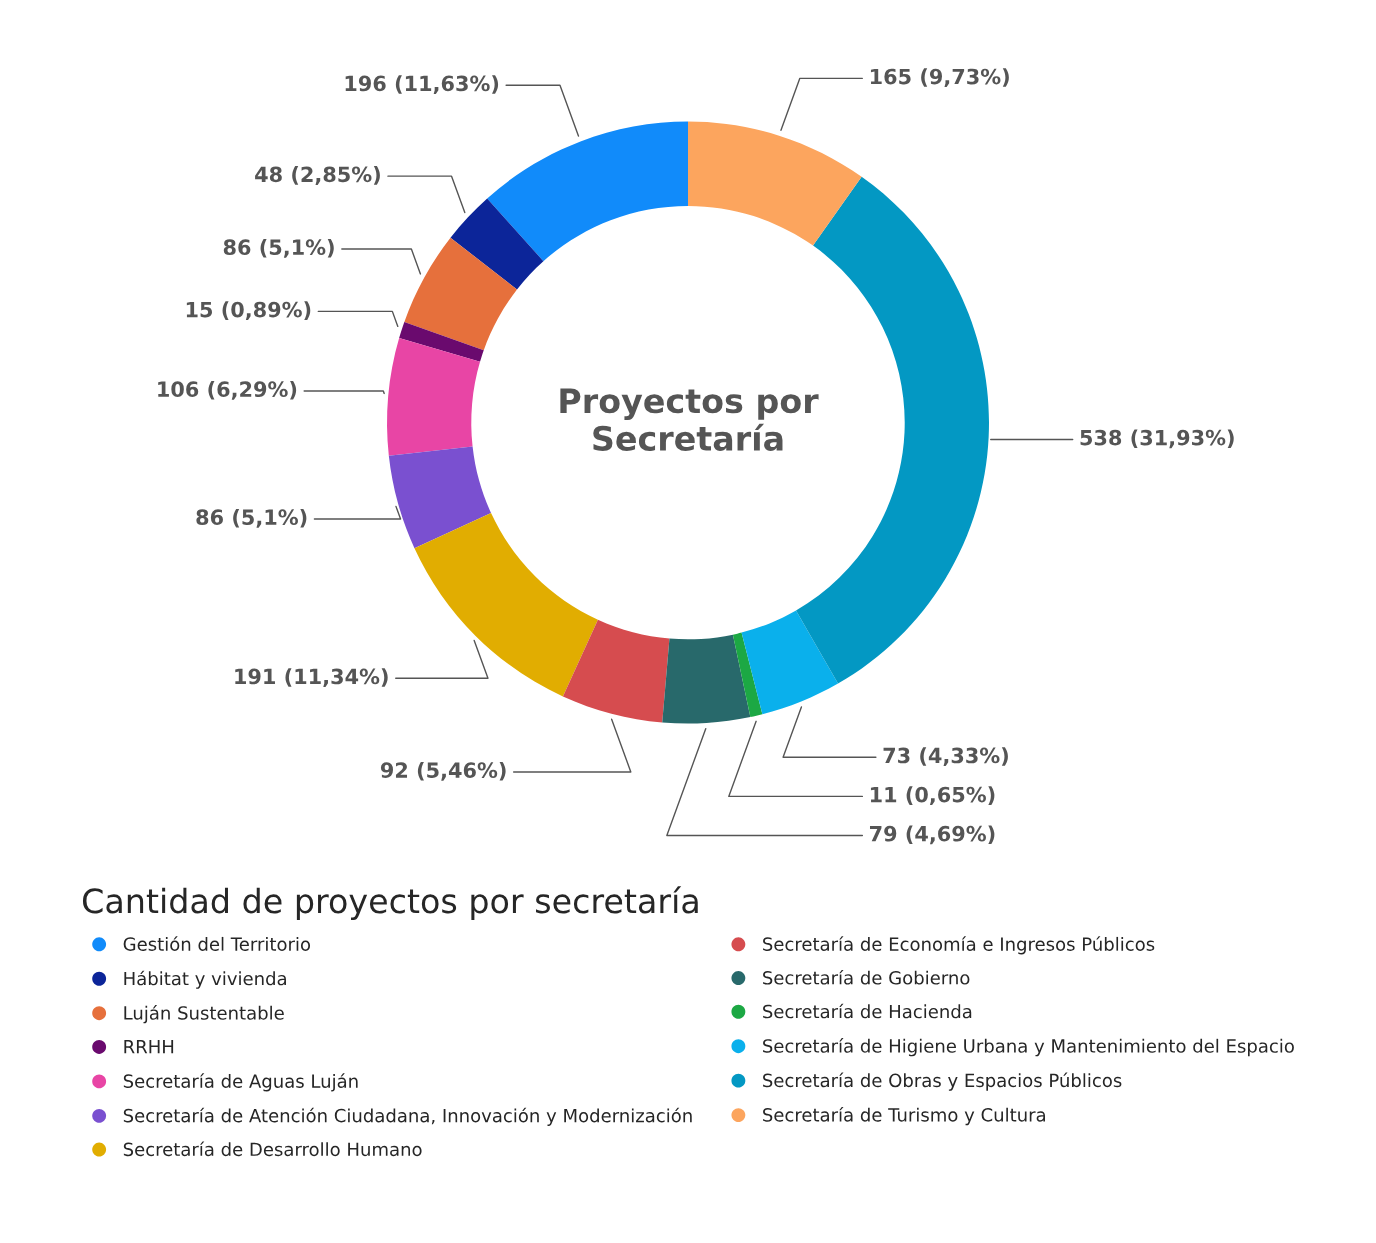 The width and height of the screenshot is (1376, 1243). What do you see at coordinates (227, 390) in the screenshot?
I see `data-label: 106 (6,29%)` at bounding box center [227, 390].